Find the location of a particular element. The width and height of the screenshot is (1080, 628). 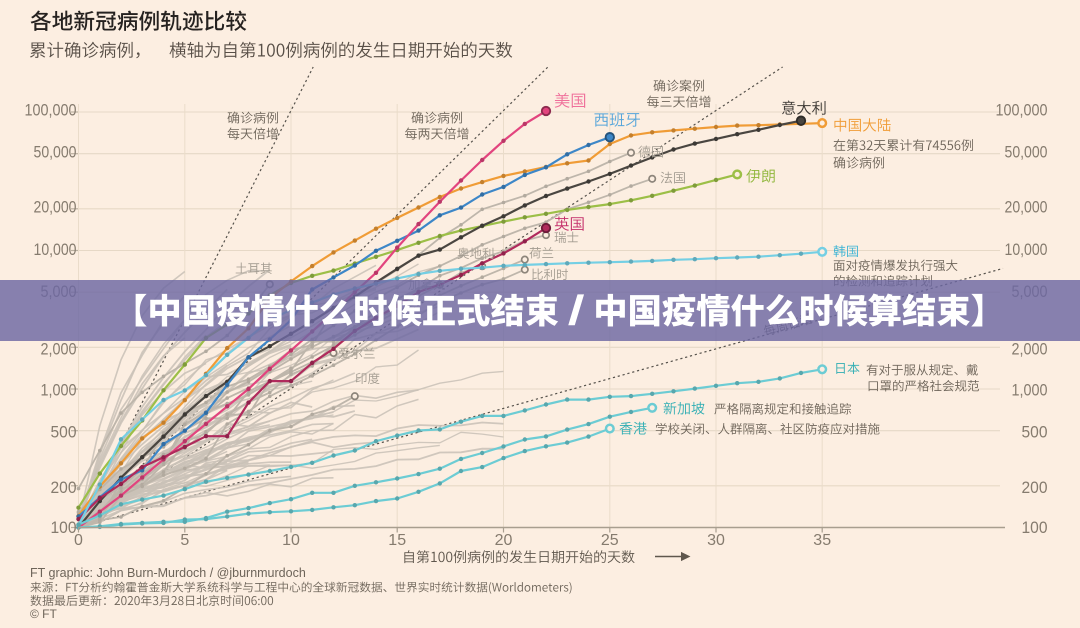

svg-text: 25 is located at coordinates (610, 540).